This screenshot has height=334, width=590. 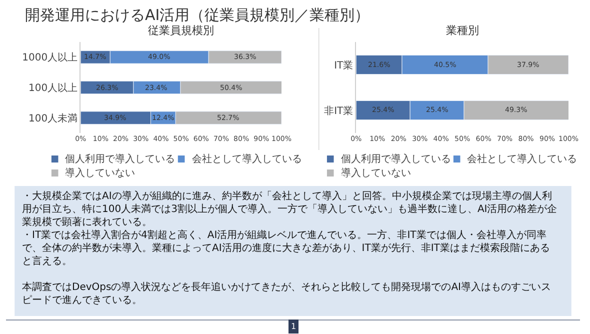 What do you see at coordinates (53, 118) in the screenshot?
I see `y-tick-label: 100人未満` at bounding box center [53, 118].